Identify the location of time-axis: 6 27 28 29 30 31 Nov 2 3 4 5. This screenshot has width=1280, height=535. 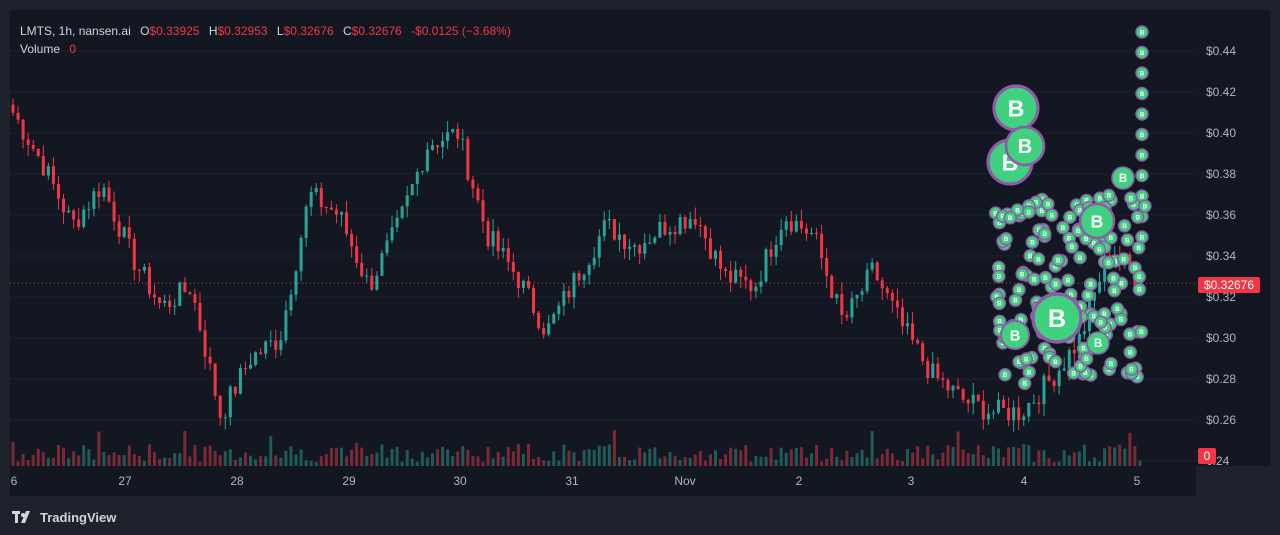
(603, 481).